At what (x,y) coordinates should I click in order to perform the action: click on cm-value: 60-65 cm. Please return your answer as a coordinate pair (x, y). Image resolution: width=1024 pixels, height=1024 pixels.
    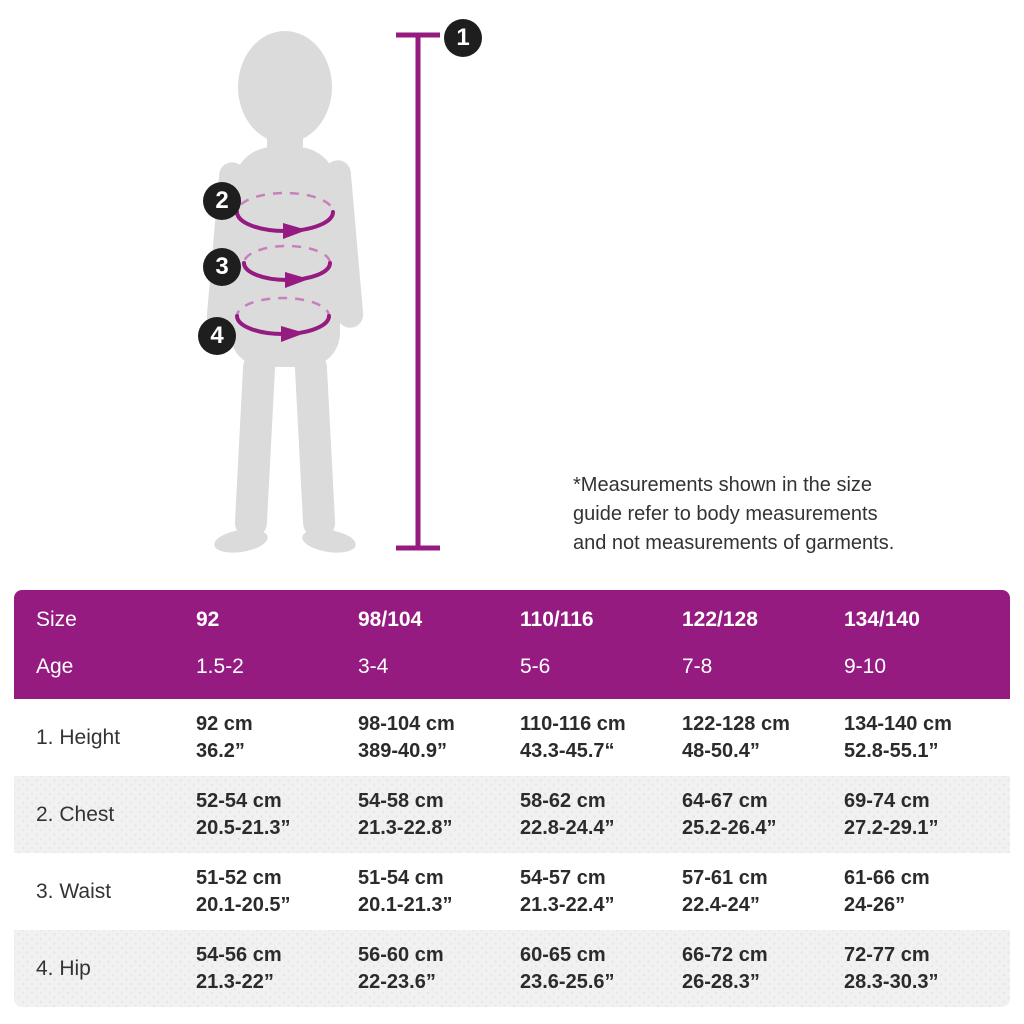
    Looking at the image, I should click on (563, 954).